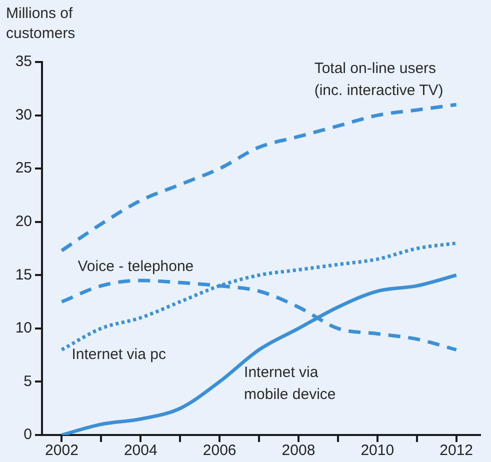 This screenshot has width=491, height=462. I want to click on series-label: Voice - telephone, so click(136, 266).